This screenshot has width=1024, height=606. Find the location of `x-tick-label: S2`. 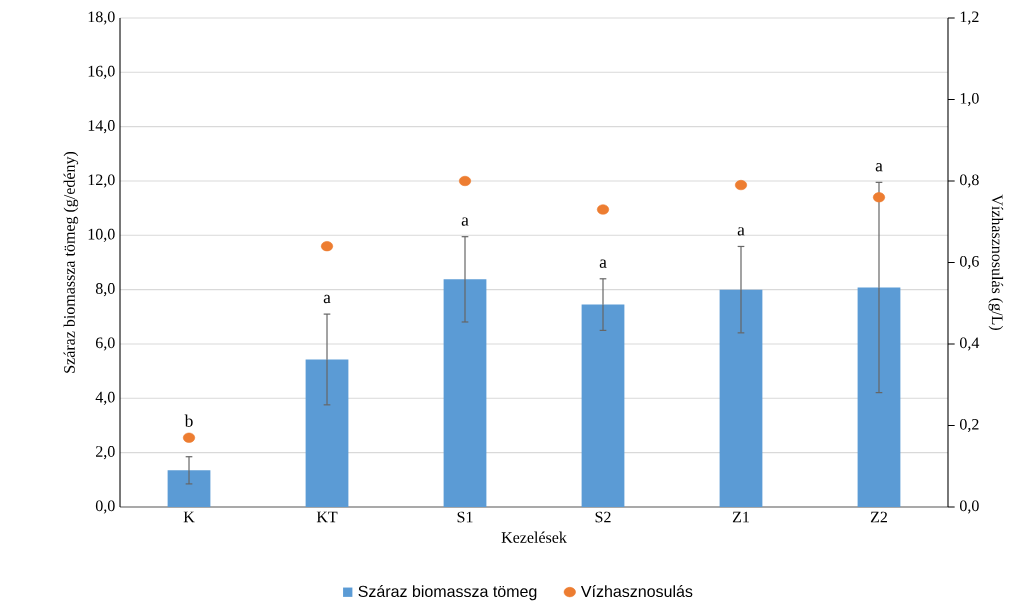

x-tick-label: S2 is located at coordinates (603, 517).